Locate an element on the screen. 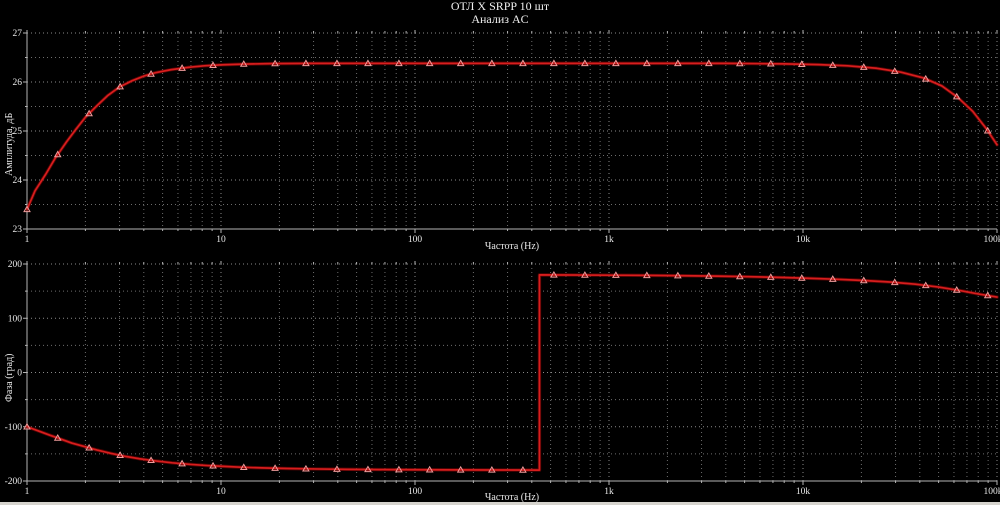 Image resolution: width=1000 pixels, height=505 pixels. y-tick-label: 0 is located at coordinates (19, 374).